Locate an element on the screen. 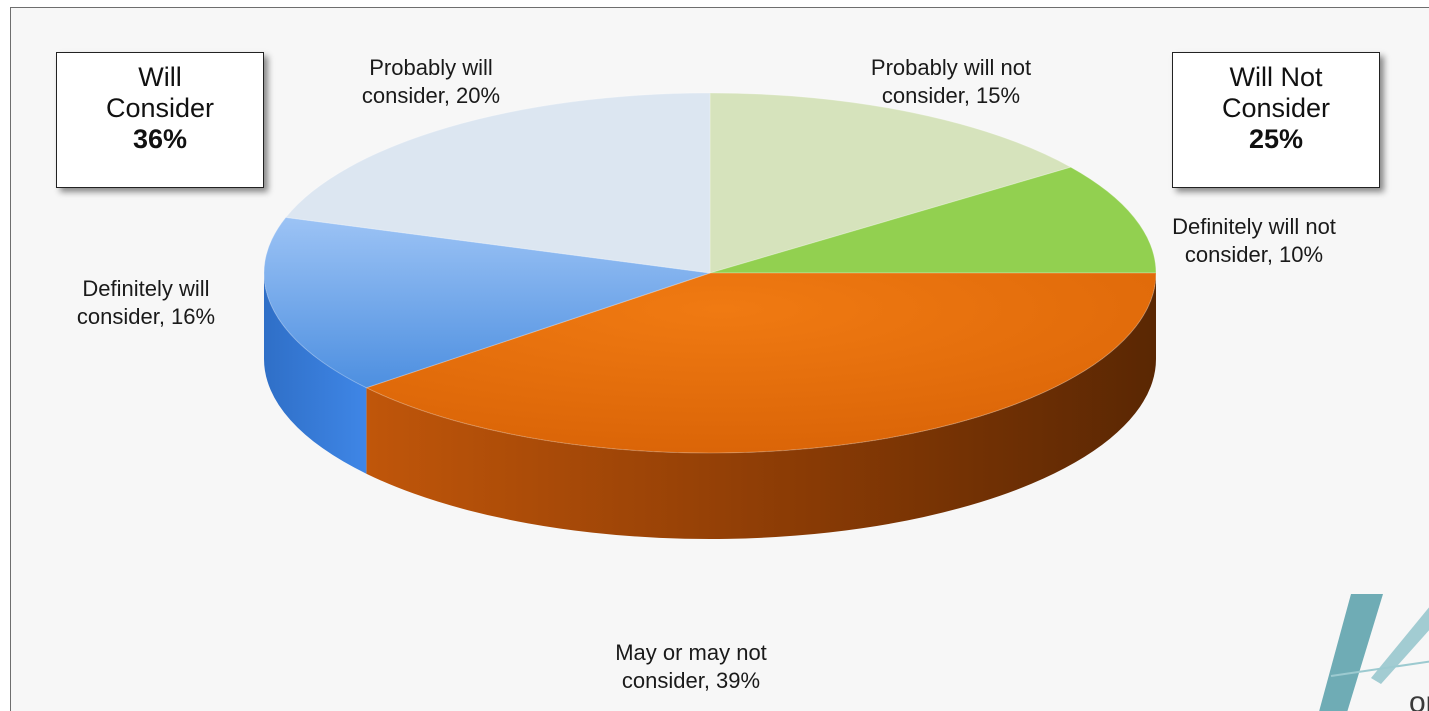 The width and height of the screenshot is (1429, 711). label-line: consider, 16% is located at coordinates (146, 316).